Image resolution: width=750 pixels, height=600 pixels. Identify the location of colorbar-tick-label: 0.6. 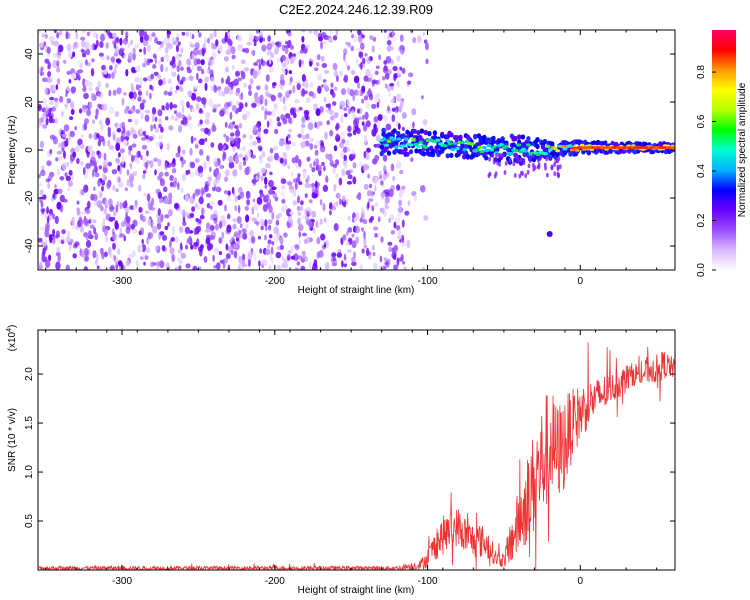
(701, 121).